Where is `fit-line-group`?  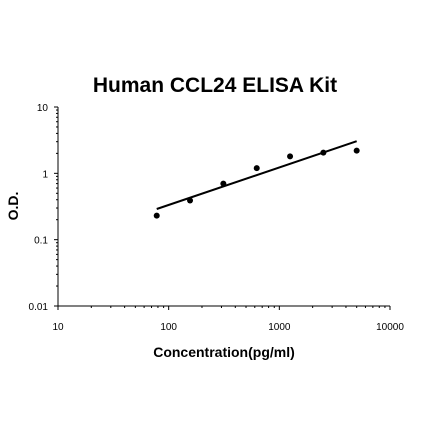 fit-line-group is located at coordinates (257, 175).